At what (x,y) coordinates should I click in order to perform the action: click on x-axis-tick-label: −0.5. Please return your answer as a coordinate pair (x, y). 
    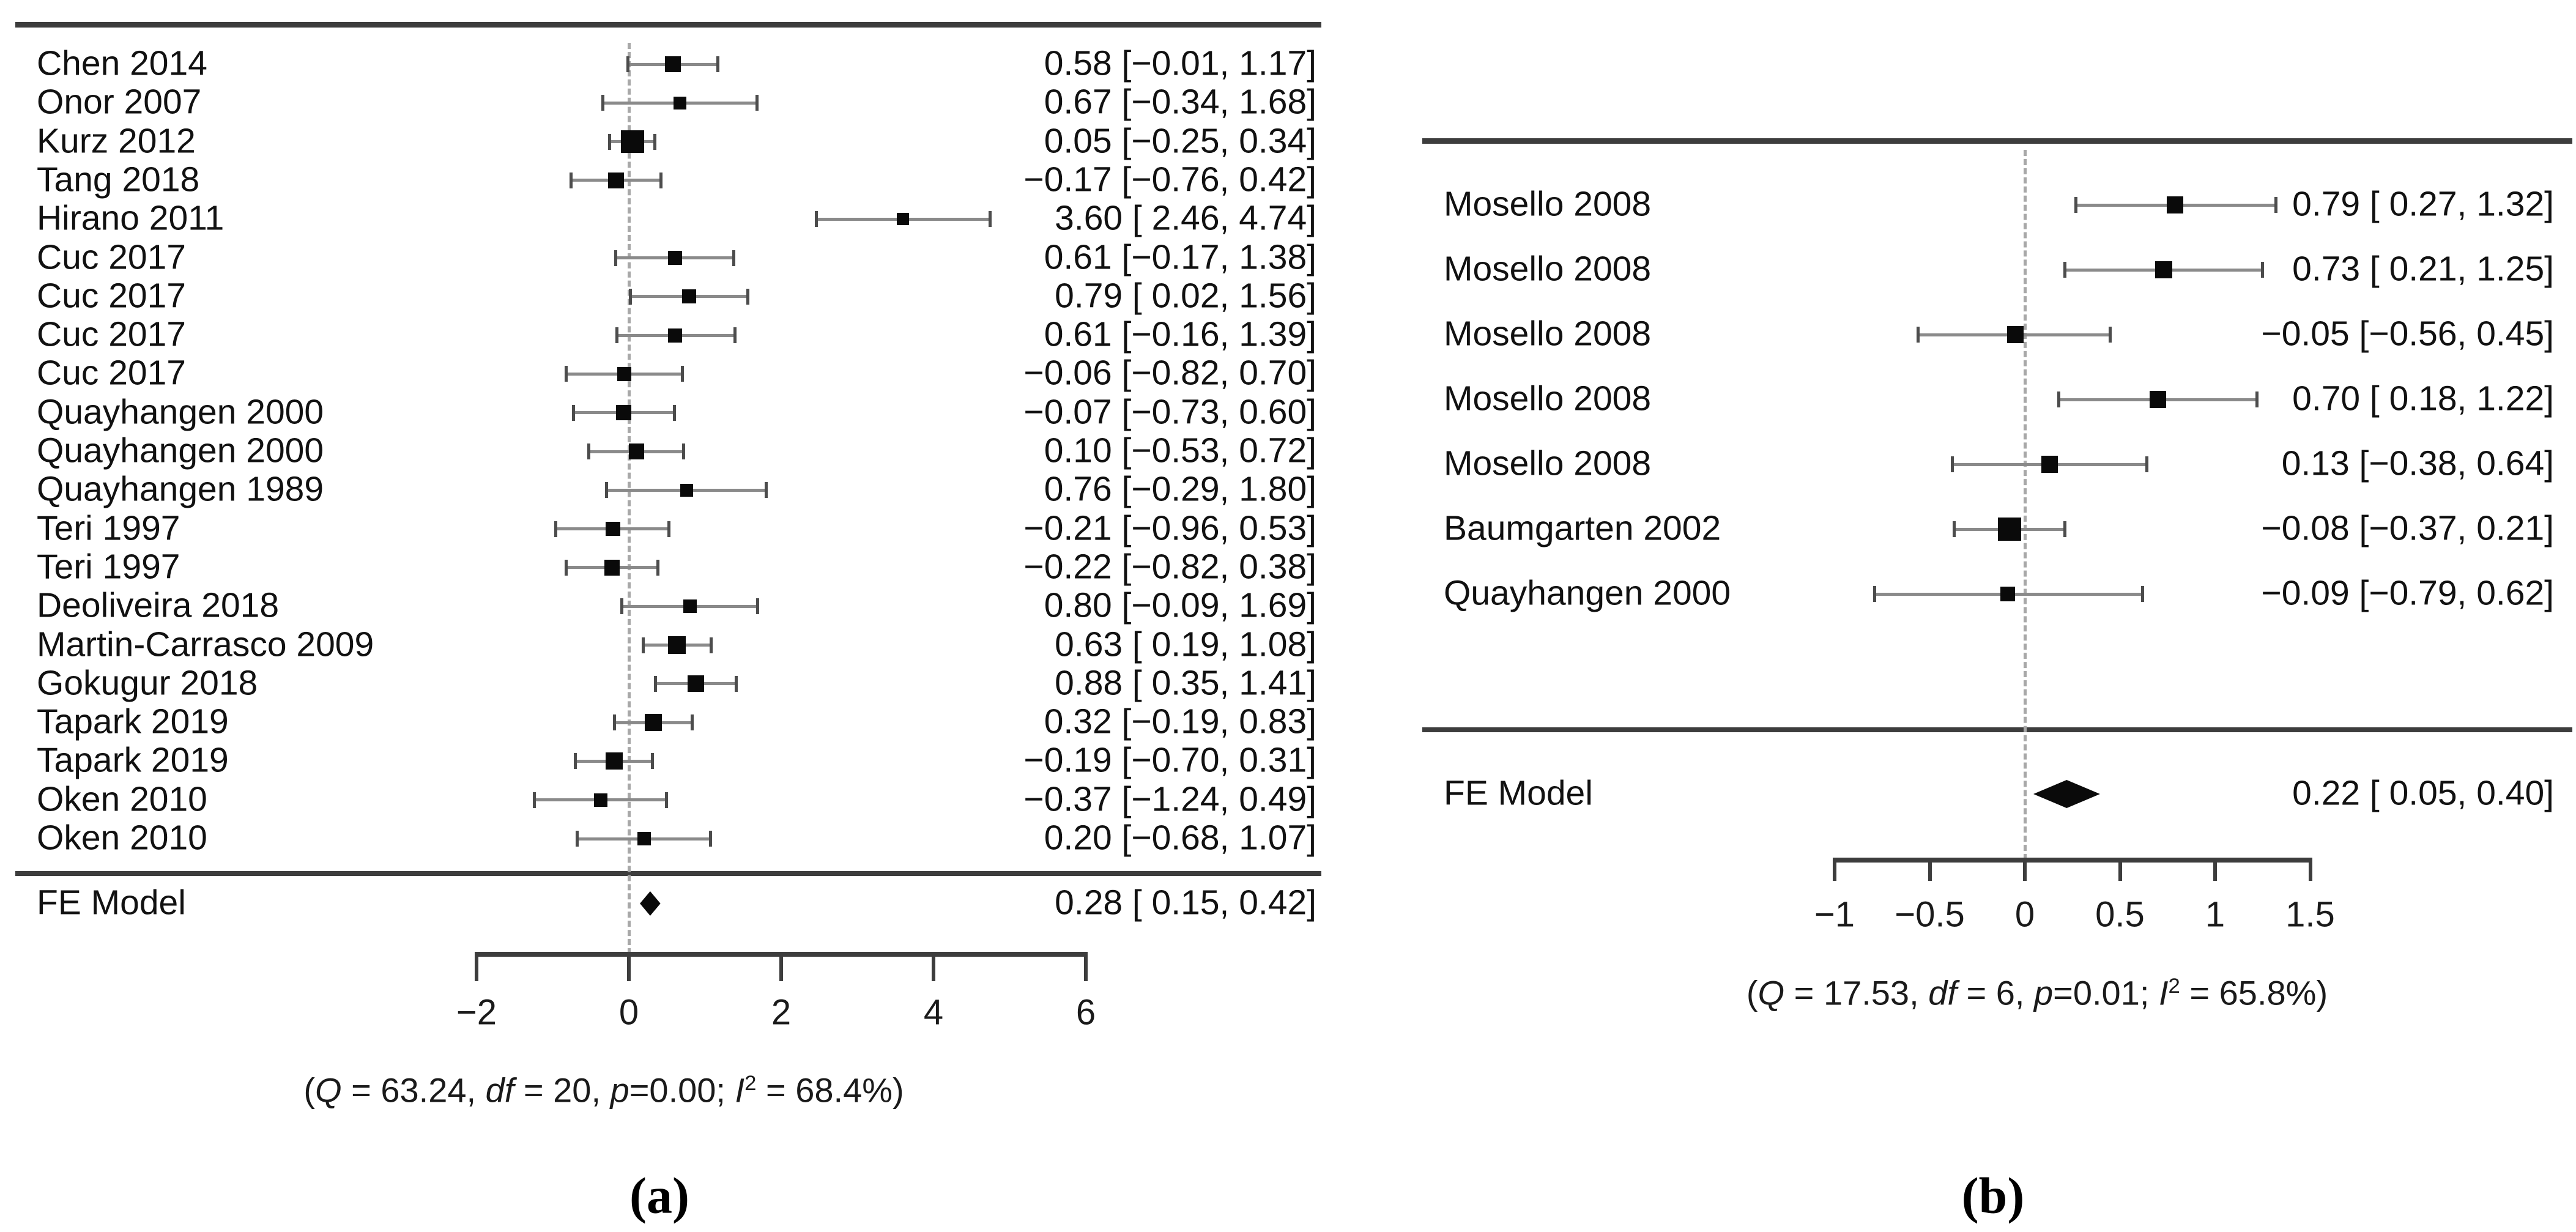
    Looking at the image, I should click on (1930, 914).